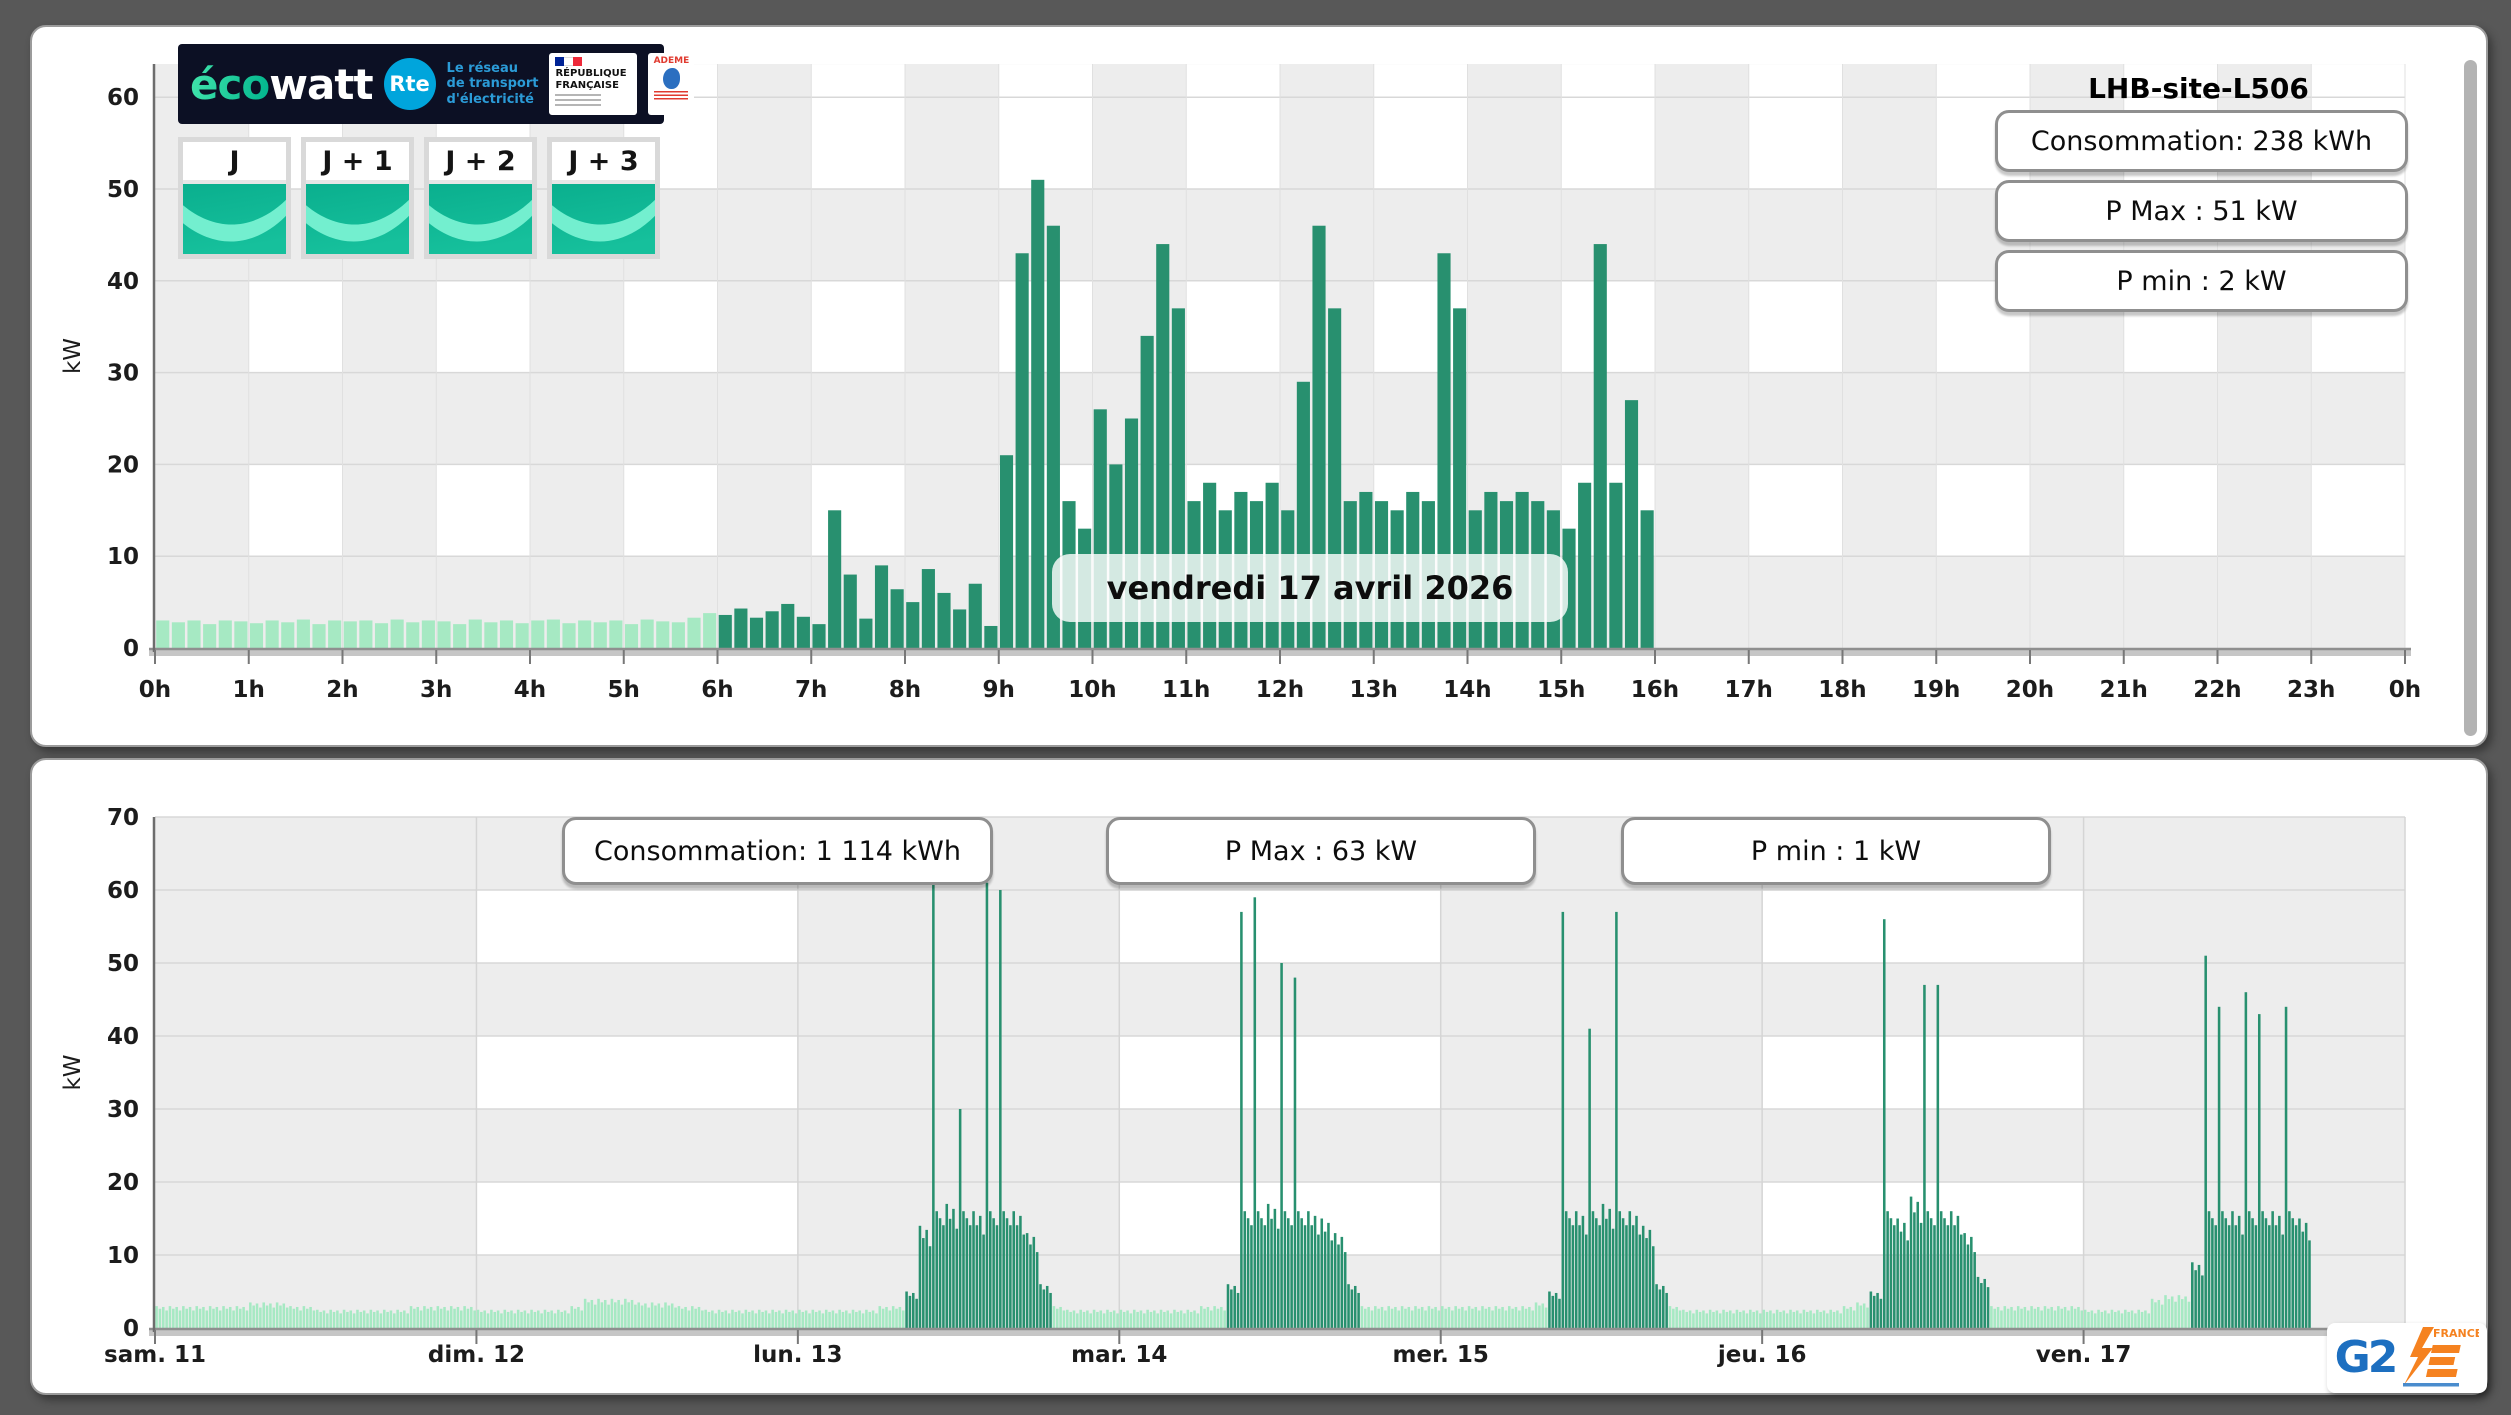 The width and height of the screenshot is (2511, 1415). I want to click on svg-text: ven. 17, so click(2084, 1355).